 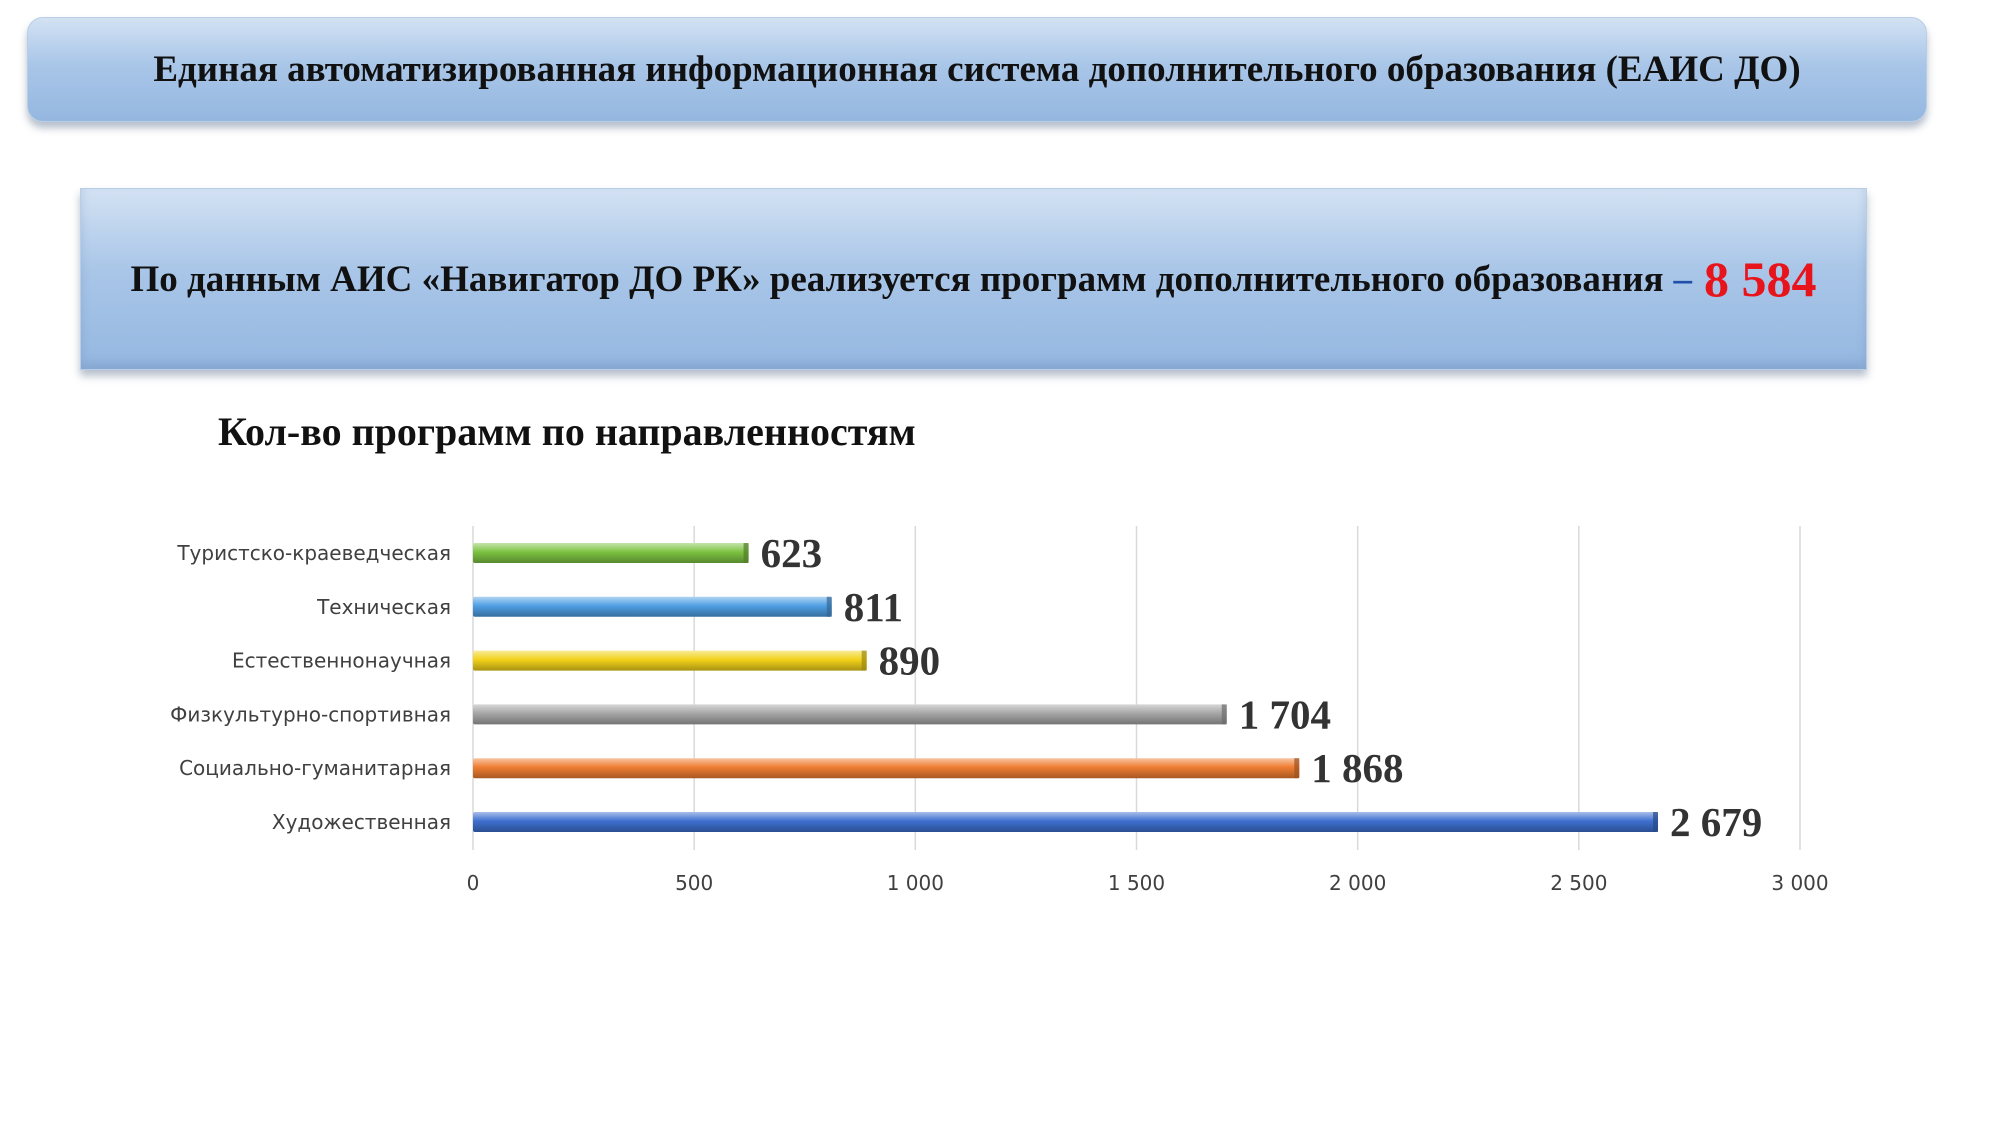 What do you see at coordinates (361, 822) in the screenshot?
I see `category-label: Художественная` at bounding box center [361, 822].